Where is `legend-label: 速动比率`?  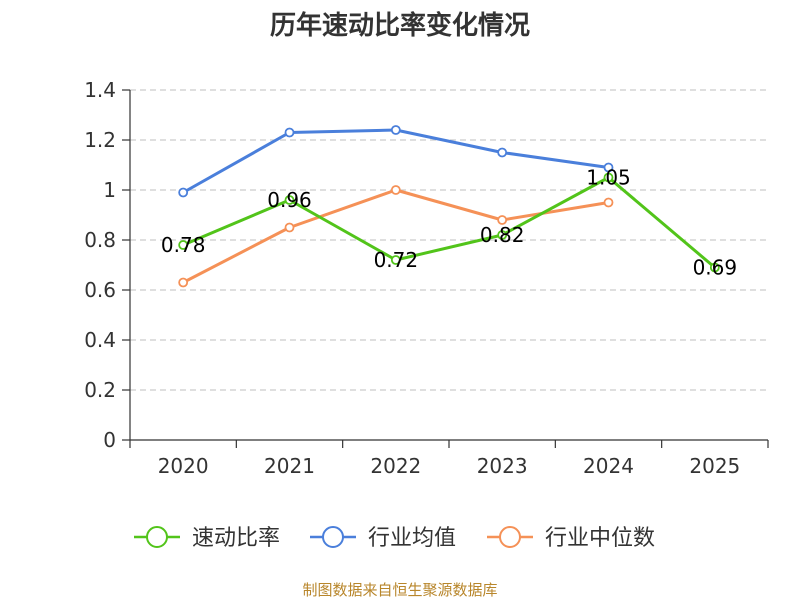 legend-label: 速动比率 is located at coordinates (236, 538).